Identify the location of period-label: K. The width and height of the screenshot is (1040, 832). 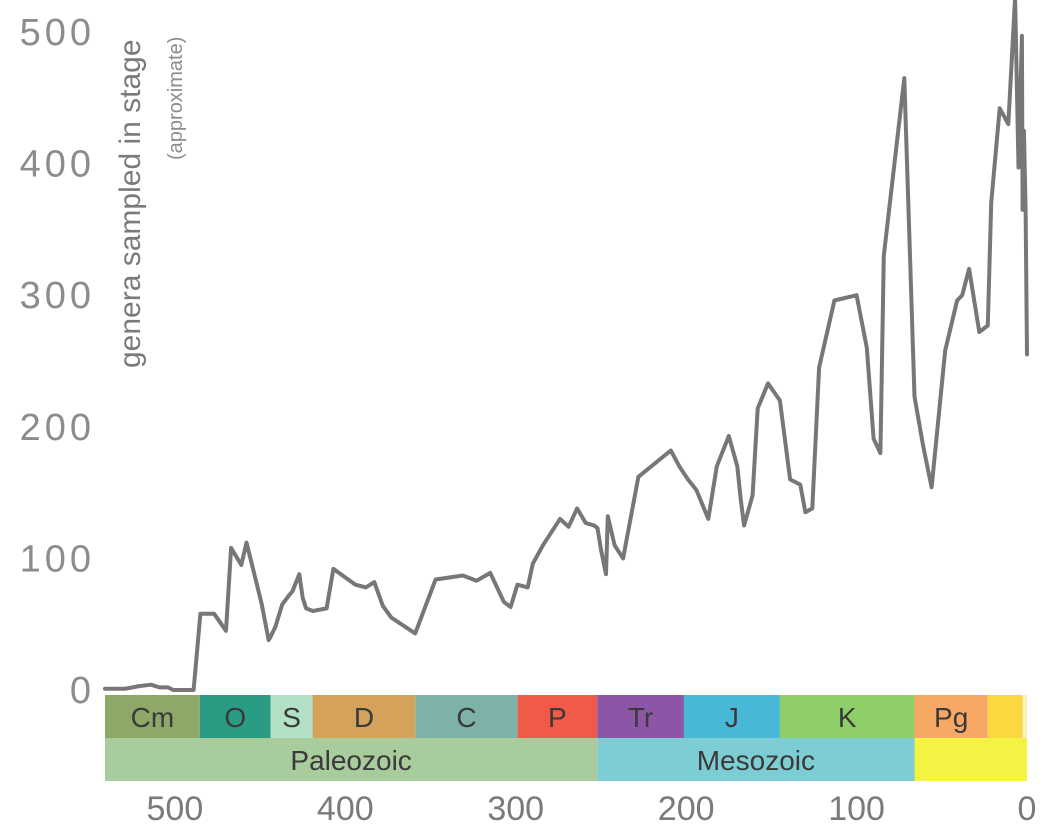
(847, 717).